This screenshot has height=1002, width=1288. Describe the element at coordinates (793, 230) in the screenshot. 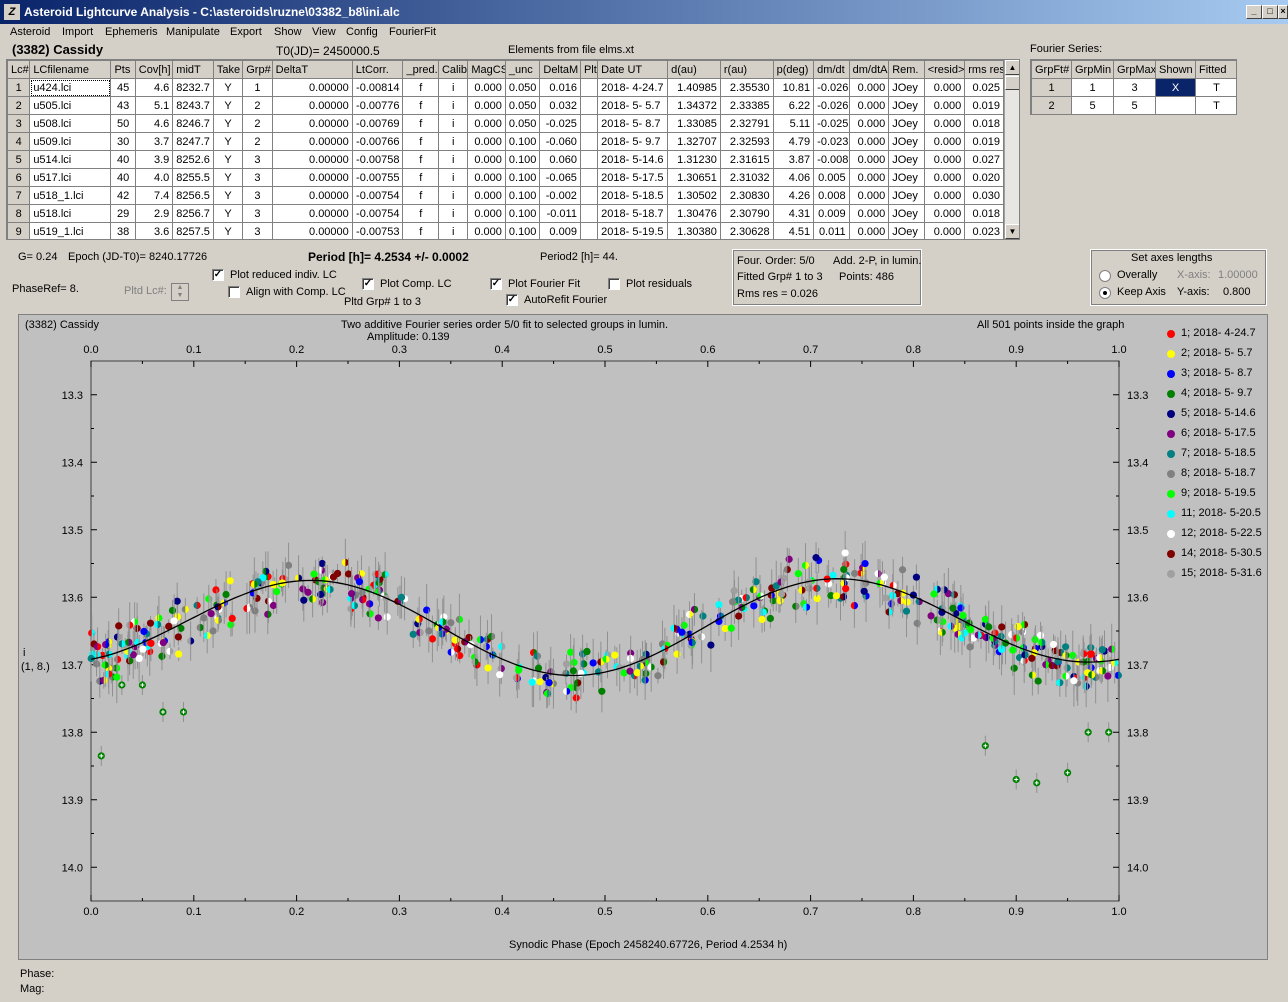

I see `table-cell: 4.51` at that location.